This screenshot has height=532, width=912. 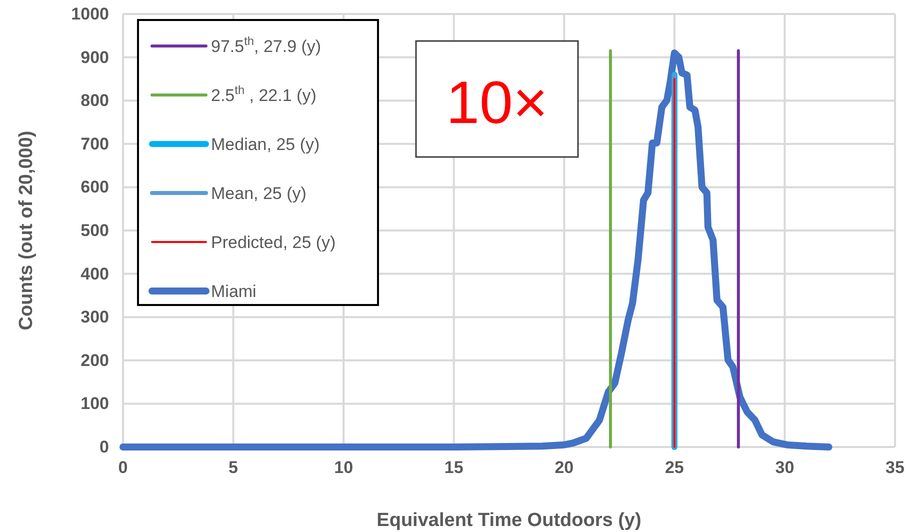 What do you see at coordinates (509, 520) in the screenshot?
I see `x-axis-title: Equivalent Time Outdoors (y)` at bounding box center [509, 520].